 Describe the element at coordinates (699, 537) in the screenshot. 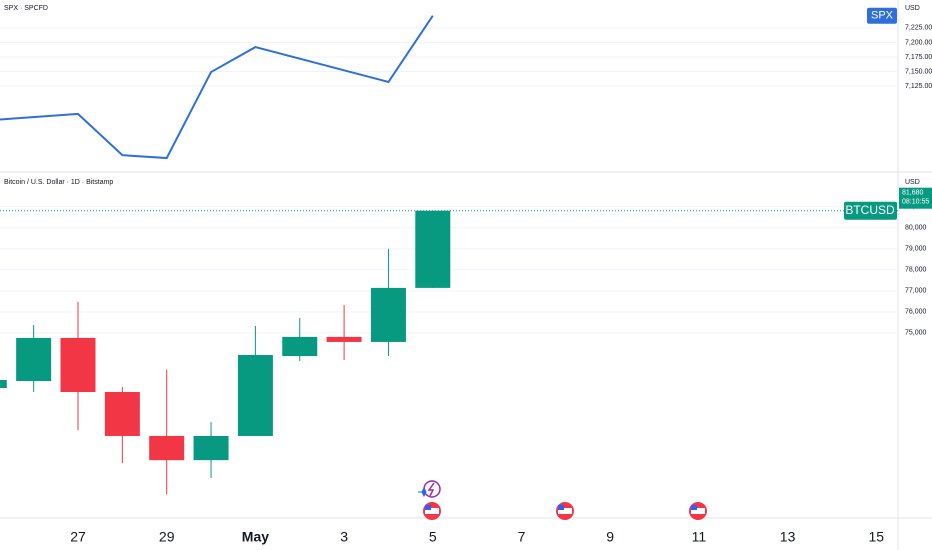

I see `x-tick-label: 11` at that location.